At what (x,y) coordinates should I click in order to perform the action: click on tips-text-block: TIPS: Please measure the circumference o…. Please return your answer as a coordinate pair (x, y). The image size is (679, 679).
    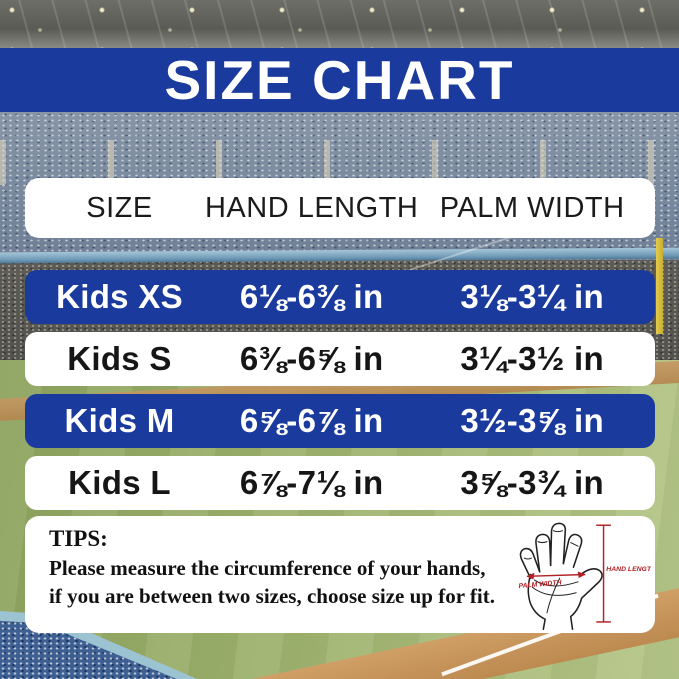
    Looking at the image, I should click on (284, 566).